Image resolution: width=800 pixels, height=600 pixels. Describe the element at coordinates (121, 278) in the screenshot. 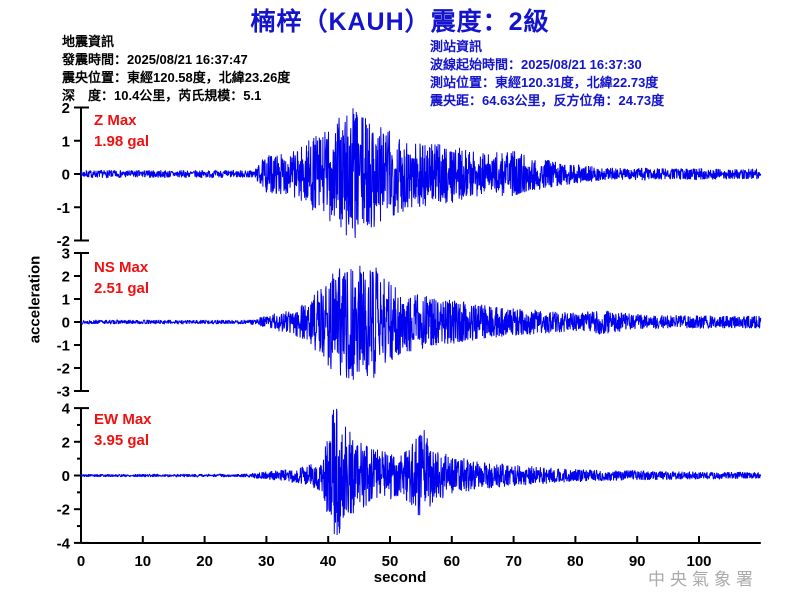

I see `channel-ns-max-label: NS Max 2.51 gal` at that location.